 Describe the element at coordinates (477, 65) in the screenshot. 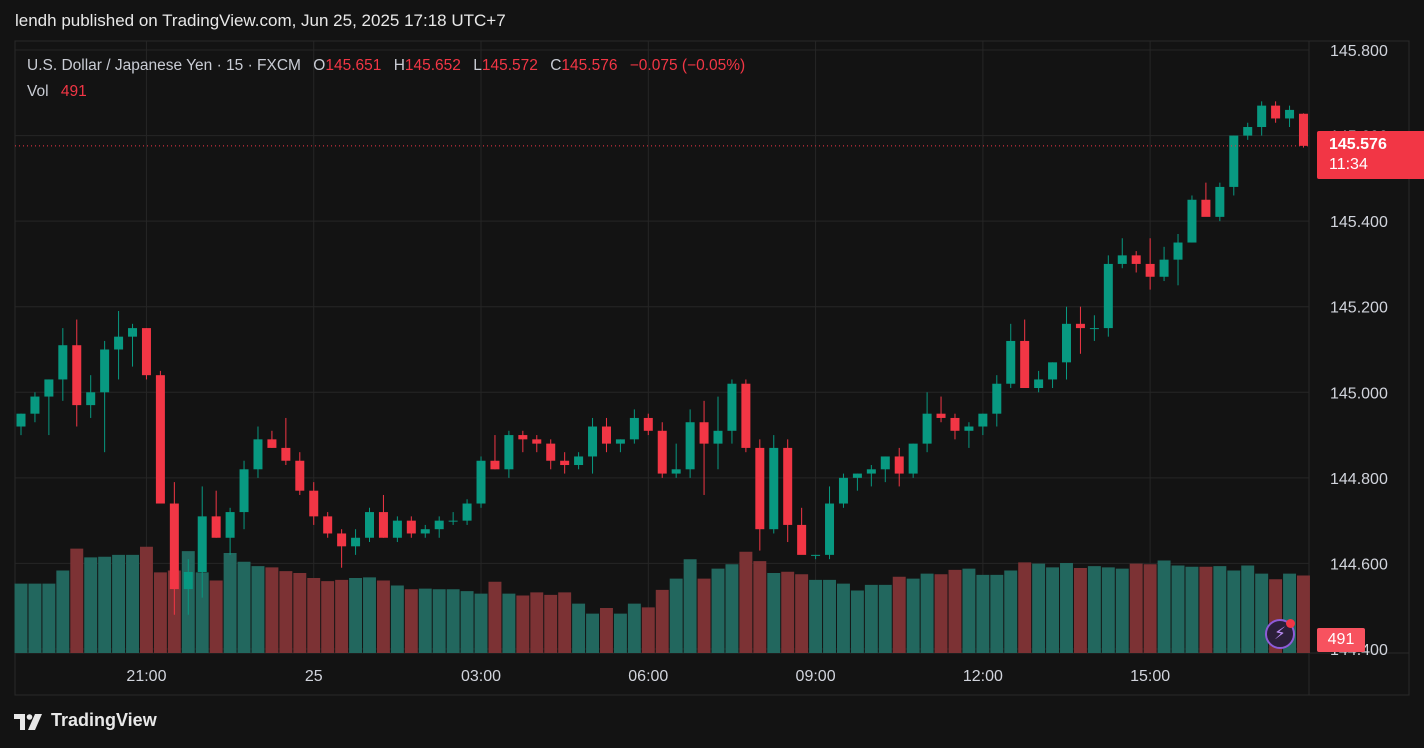

I see `legend-low-label: L` at that location.